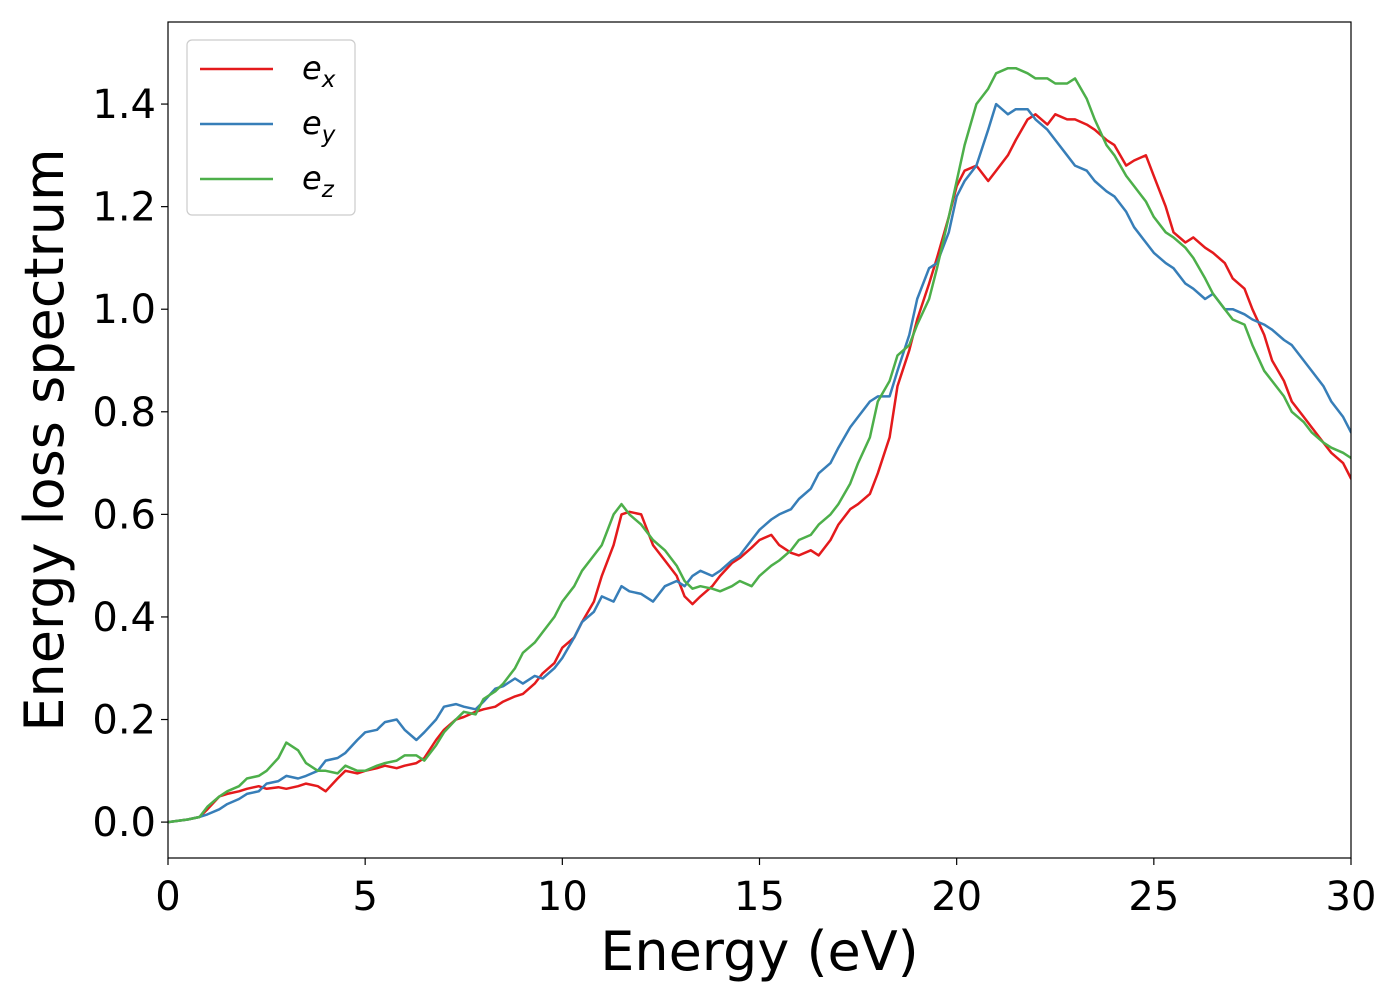  I want to click on y-axis-title: Energy loss spectrum, so click(44, 439).